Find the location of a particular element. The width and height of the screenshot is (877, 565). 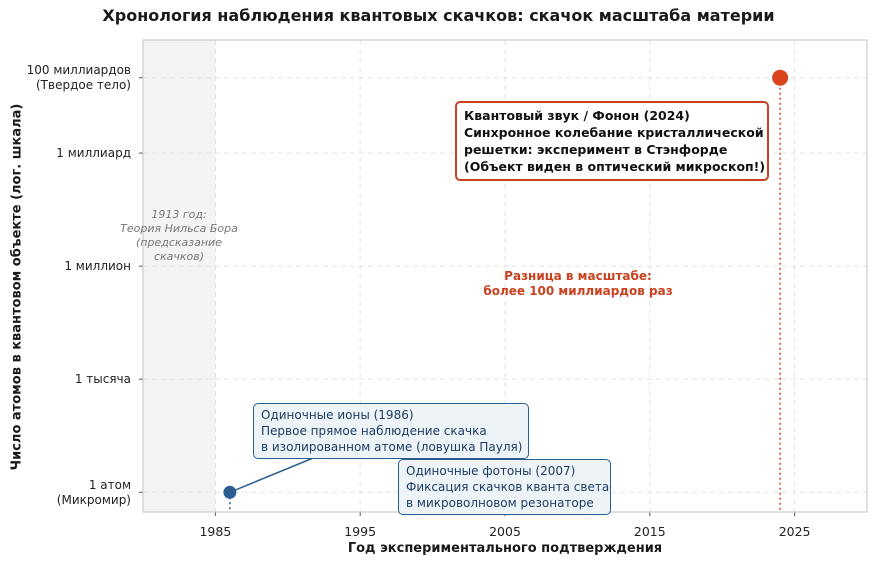

y-tick-label: (Микромир) is located at coordinates (94, 500).